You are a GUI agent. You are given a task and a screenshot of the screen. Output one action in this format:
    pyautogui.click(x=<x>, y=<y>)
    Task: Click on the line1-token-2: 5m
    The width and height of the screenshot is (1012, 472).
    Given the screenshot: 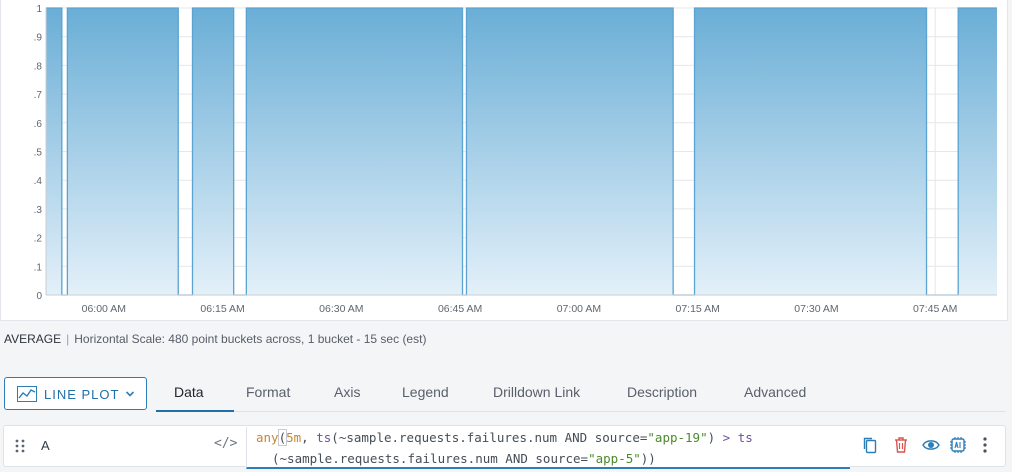 What is the action you would take?
    pyautogui.click(x=294, y=437)
    